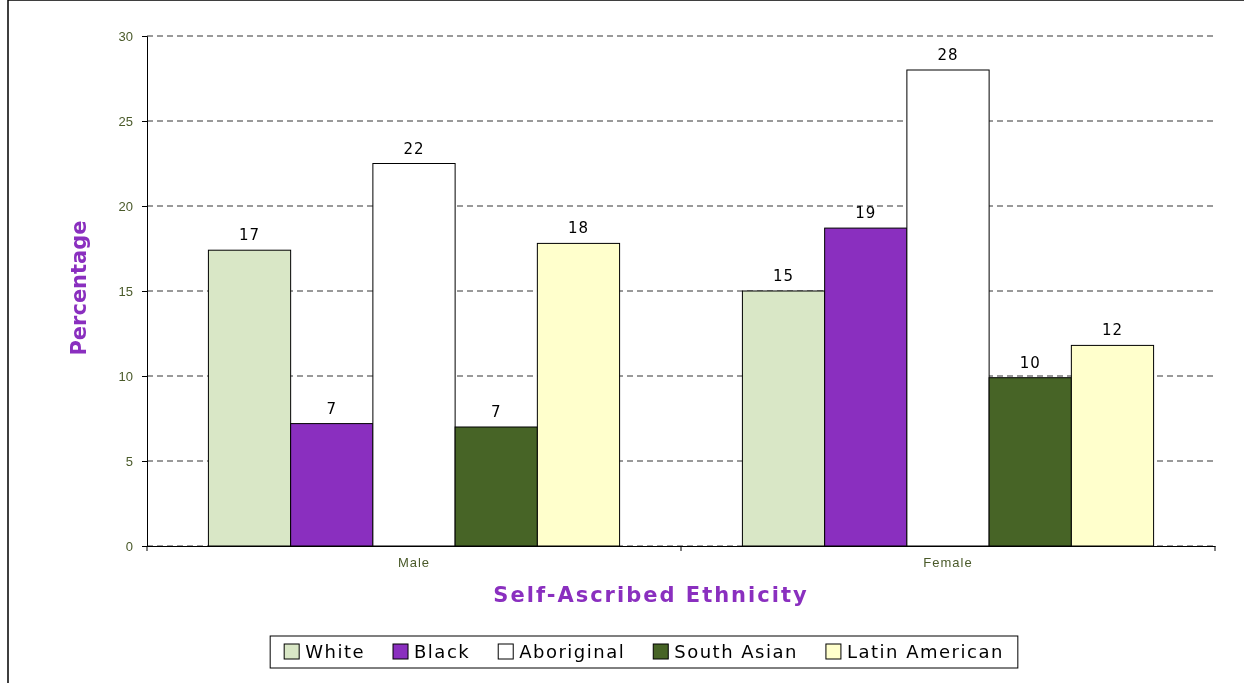 The image size is (1244, 683). Describe the element at coordinates (925, 651) in the screenshot. I see `legend-label: Latin American` at that location.